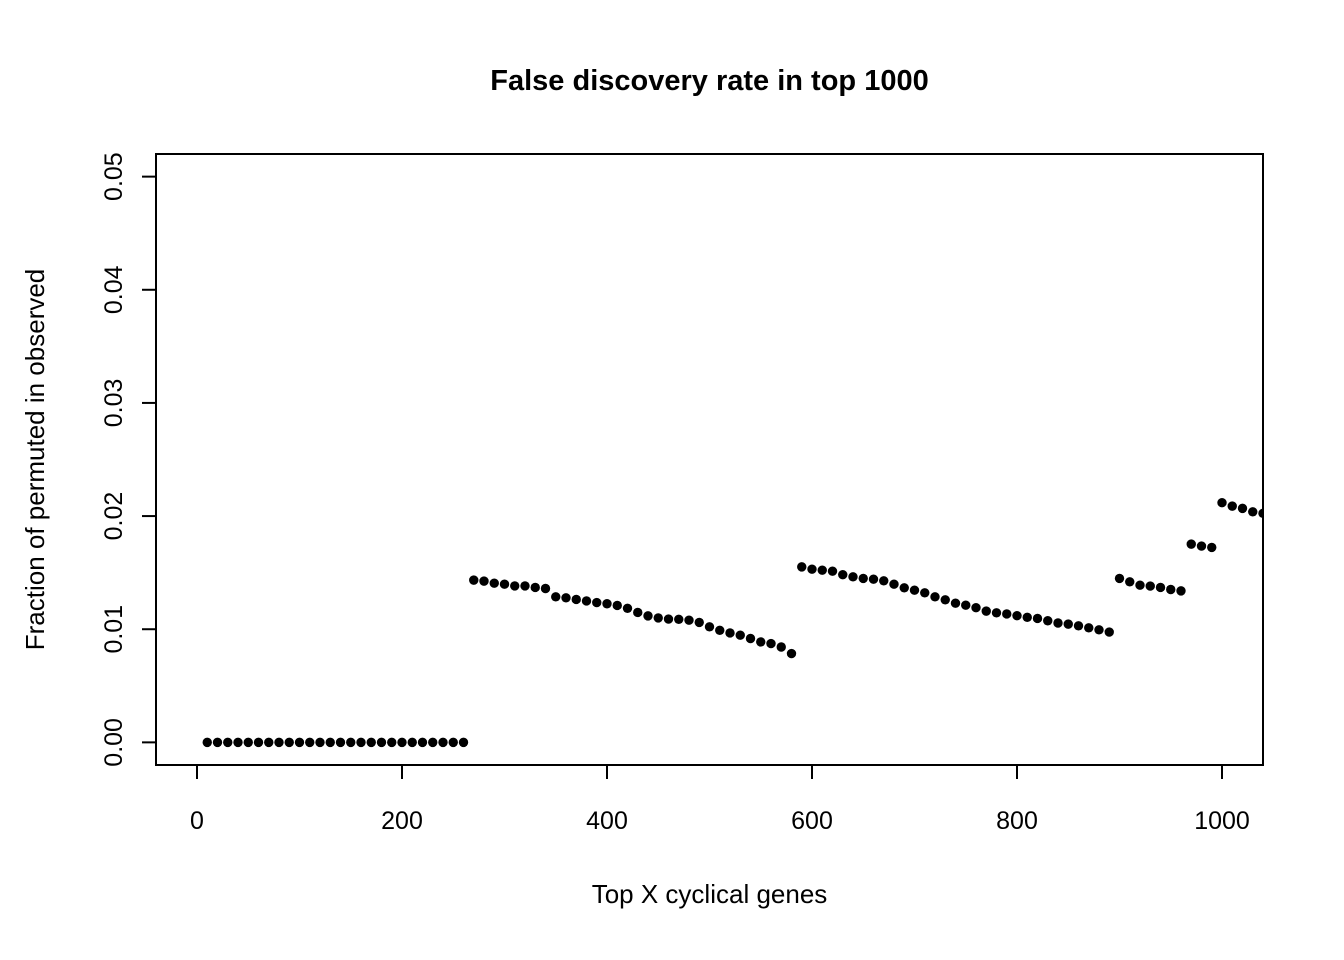  What do you see at coordinates (35, 460) in the screenshot?
I see `y-axis-label: Fraction of permuted in observed` at bounding box center [35, 460].